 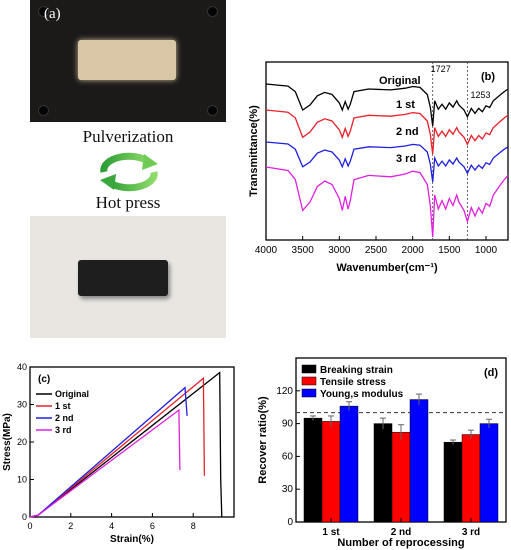 What do you see at coordinates (288, 456) in the screenshot?
I see `y-tick-label: 60` at bounding box center [288, 456].